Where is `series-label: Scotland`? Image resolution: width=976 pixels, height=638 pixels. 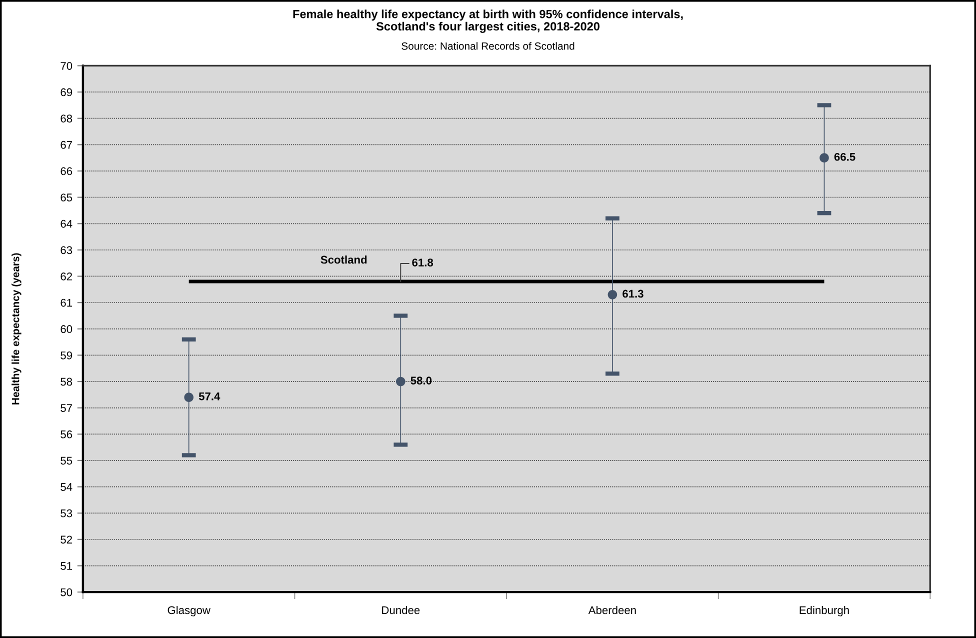 series-label: Scotland is located at coordinates (343, 260).